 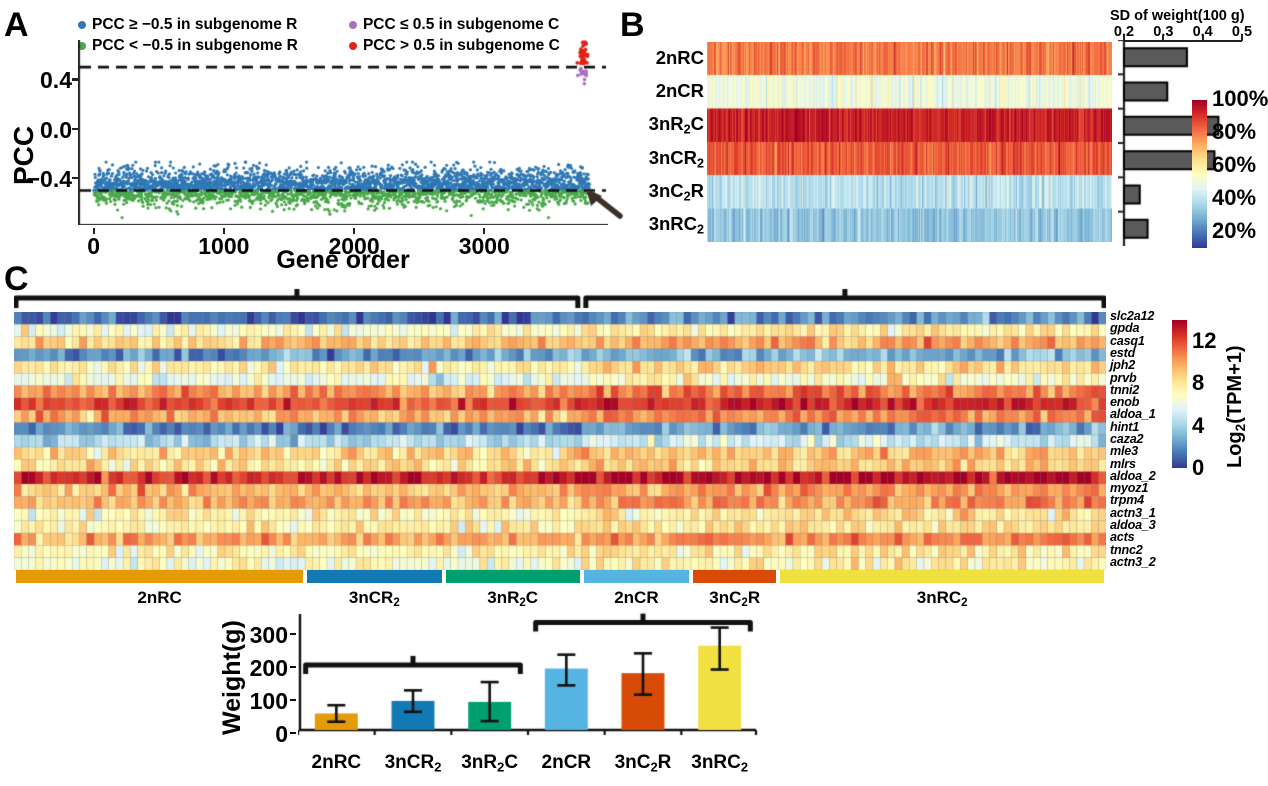 I want to click on colorbar-label-log: Log, so click(x=1235, y=449).